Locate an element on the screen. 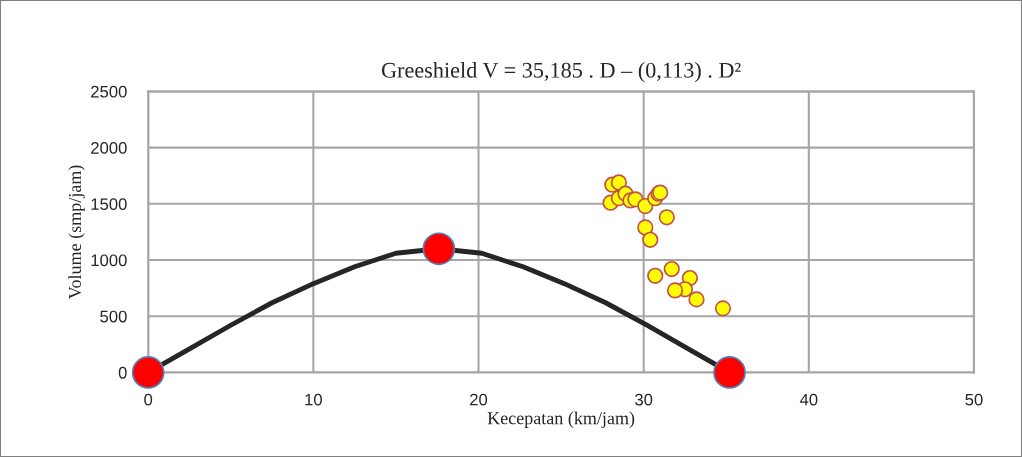  x-tick-label: 10 is located at coordinates (313, 399).